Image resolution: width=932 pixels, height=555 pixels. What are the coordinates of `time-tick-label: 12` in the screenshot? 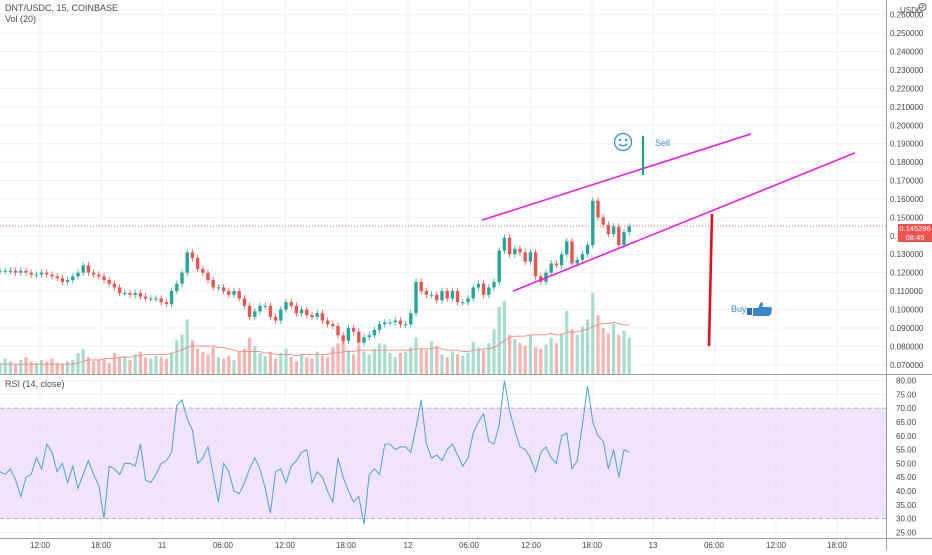 It's located at (408, 545).